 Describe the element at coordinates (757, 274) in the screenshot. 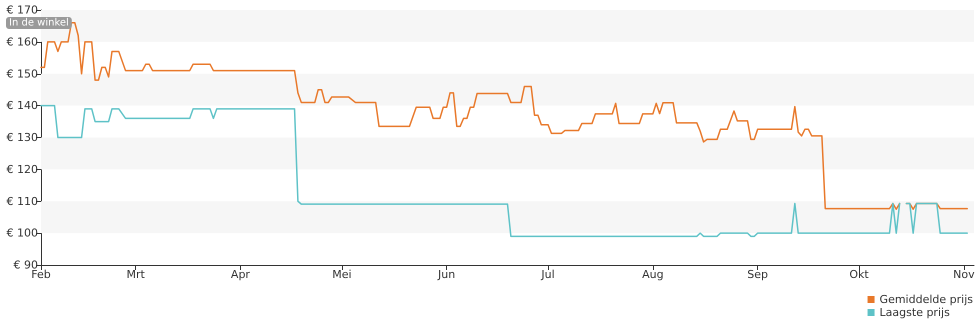

I see `x-tick-label: Sep` at that location.